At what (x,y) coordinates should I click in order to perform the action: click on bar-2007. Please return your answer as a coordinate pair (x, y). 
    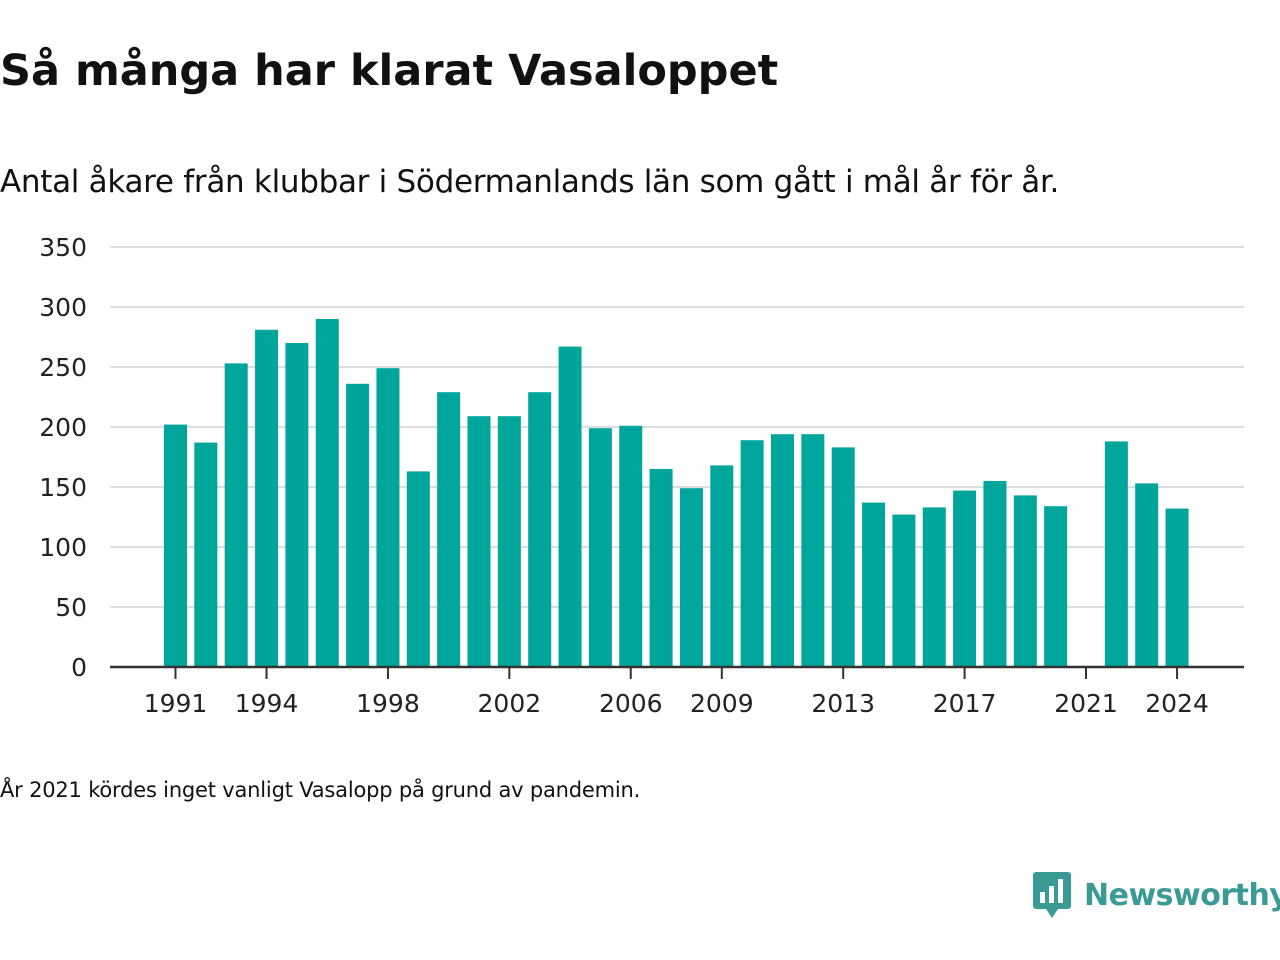
    Looking at the image, I should click on (661, 568).